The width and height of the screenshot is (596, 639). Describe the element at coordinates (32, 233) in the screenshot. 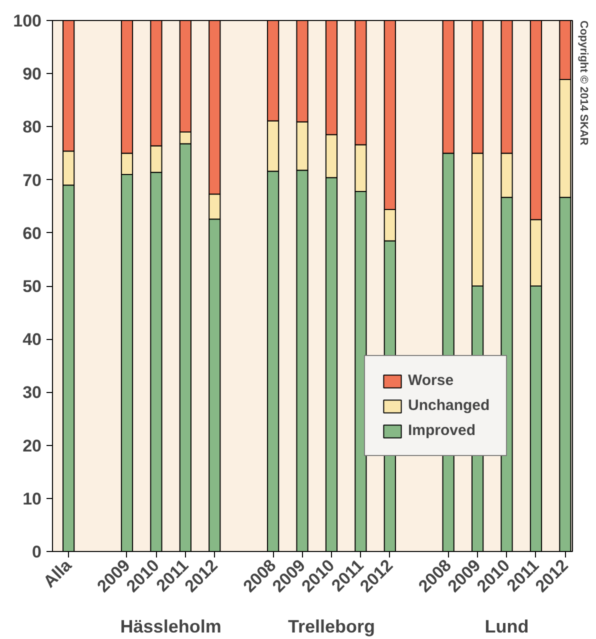

I see `y-tick-label: 60` at that location.